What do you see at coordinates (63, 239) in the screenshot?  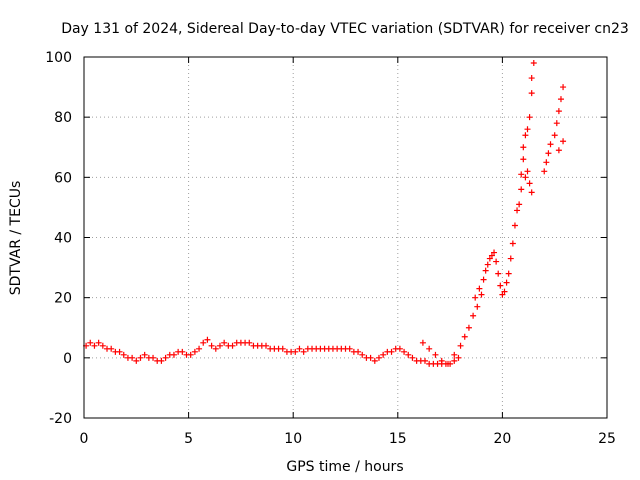 I see `y-tick-label: 40` at bounding box center [63, 239].